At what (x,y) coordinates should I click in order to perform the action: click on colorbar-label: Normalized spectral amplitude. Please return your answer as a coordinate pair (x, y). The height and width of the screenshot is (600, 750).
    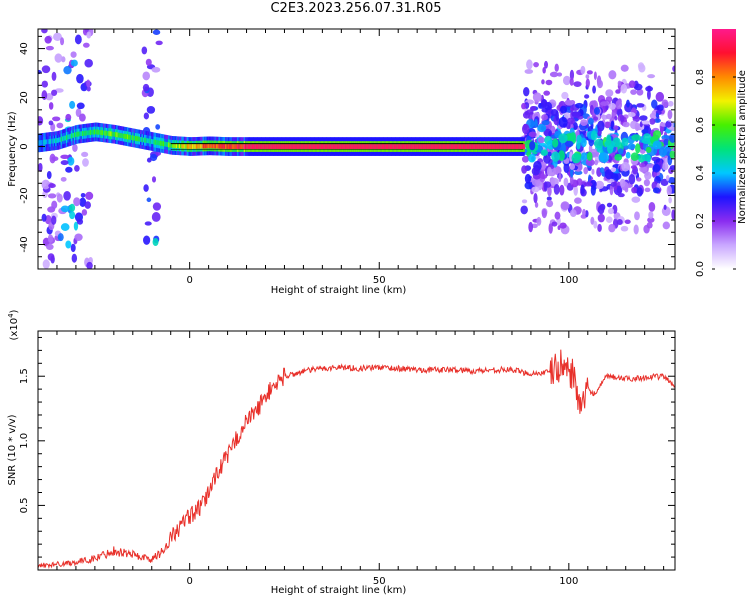
    Looking at the image, I should click on (742, 147).